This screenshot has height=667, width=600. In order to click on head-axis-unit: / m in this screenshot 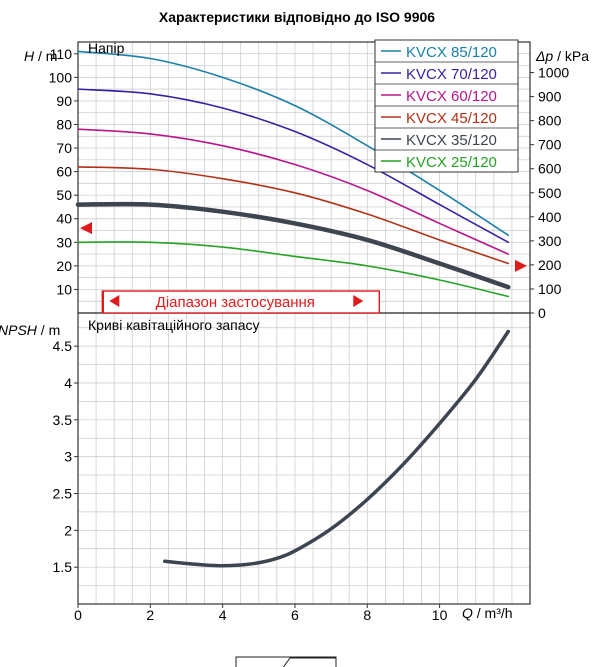, I will do `click(45, 56)`.